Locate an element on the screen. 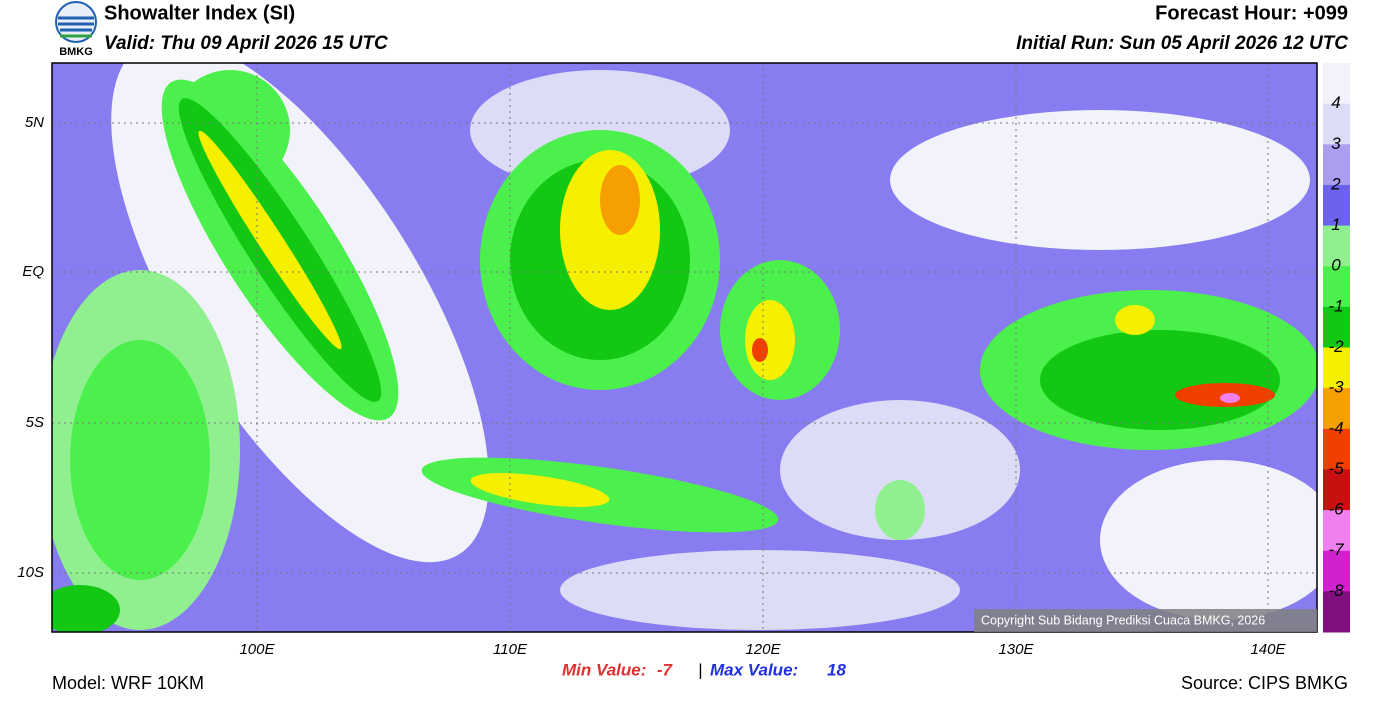 The image size is (1400, 714). initial-run: Initial Run: Sun 05 April 2026 12 UTC is located at coordinates (1182, 43).